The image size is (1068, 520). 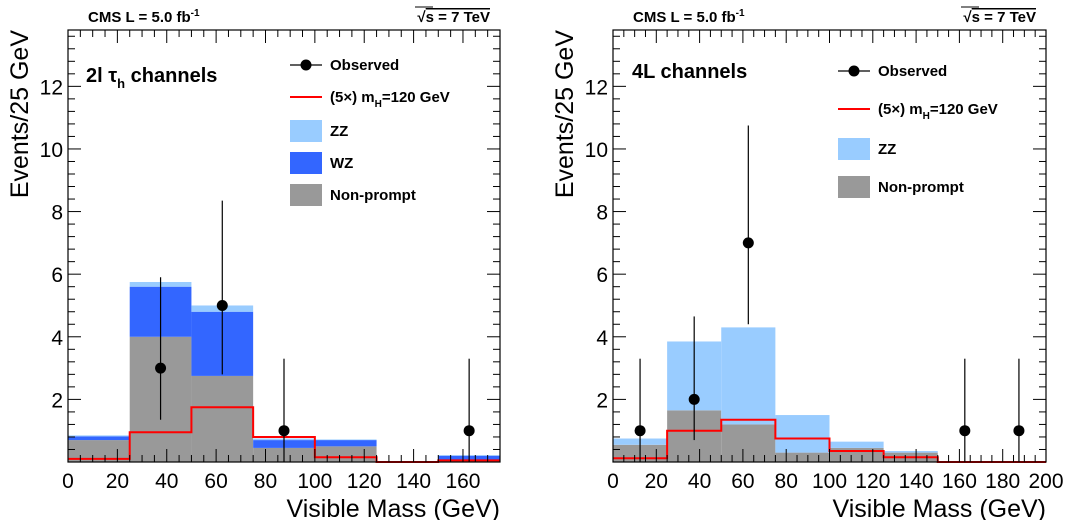 I want to click on channel-label-sub: h, so click(x=121, y=83).